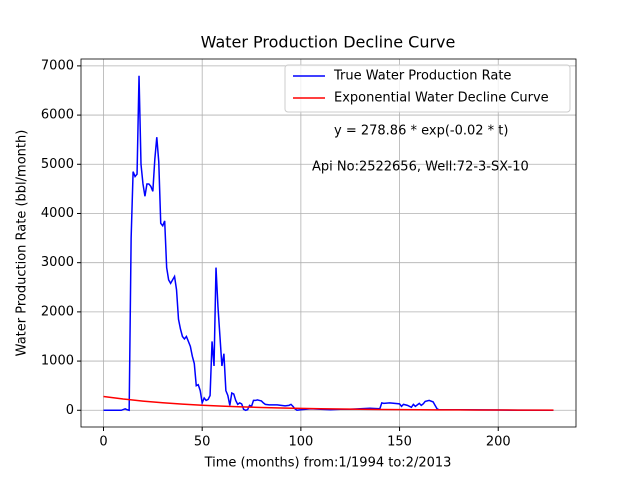  Describe the element at coordinates (57, 361) in the screenshot. I see `y-tick-label: 1000` at that location.